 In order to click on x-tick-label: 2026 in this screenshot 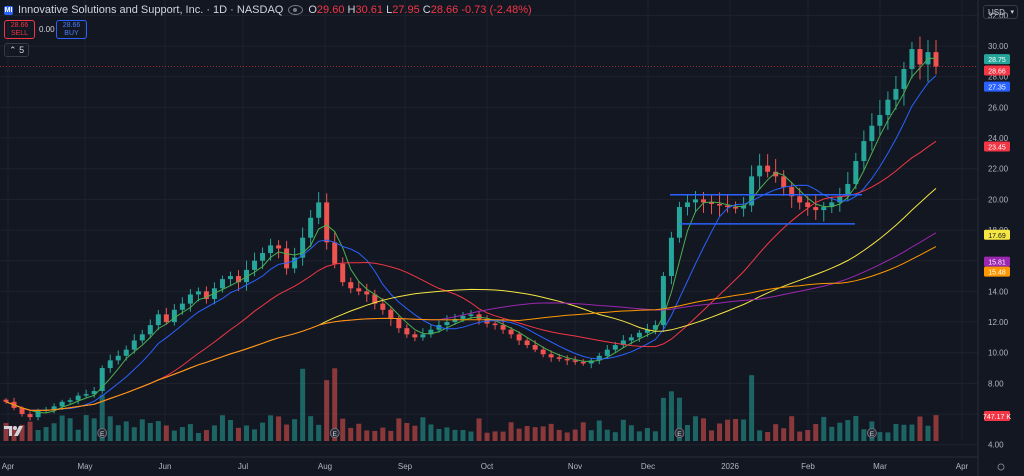, I will do `click(730, 466)`.